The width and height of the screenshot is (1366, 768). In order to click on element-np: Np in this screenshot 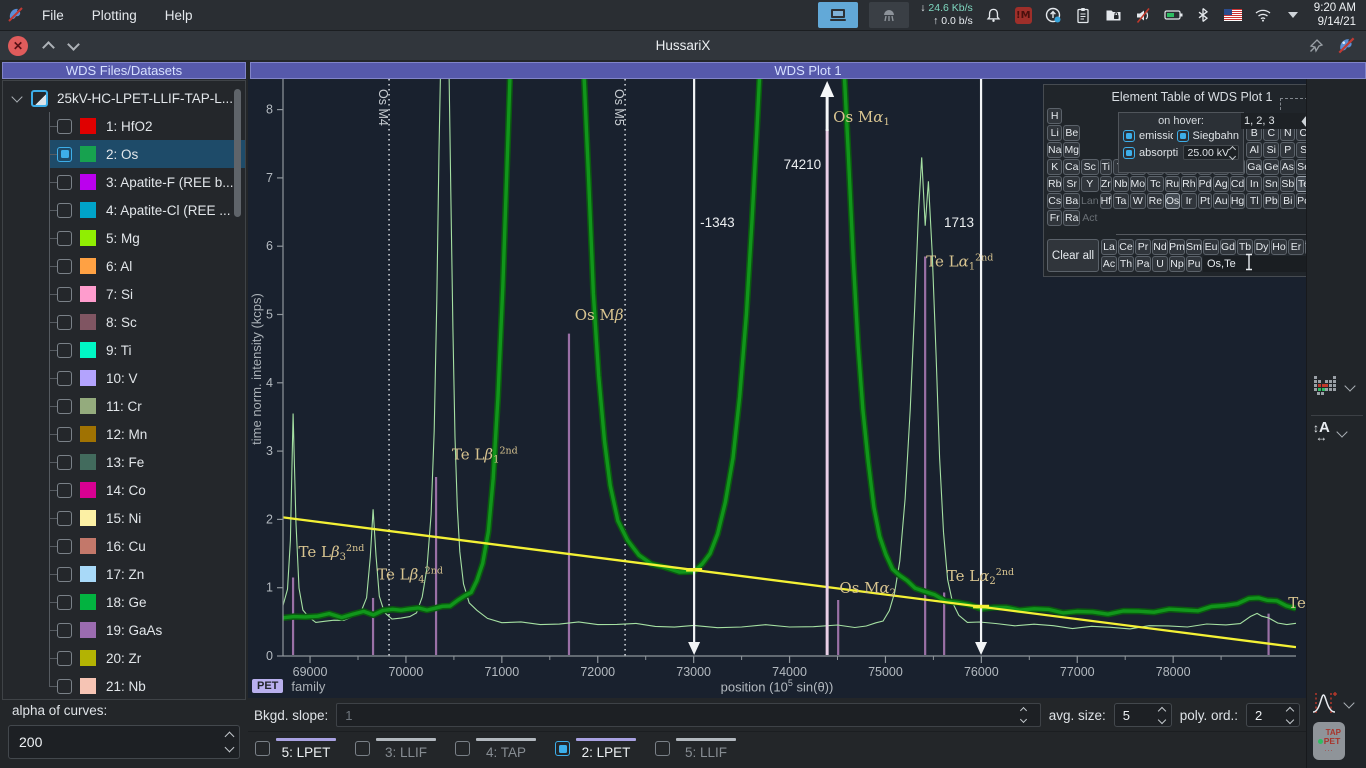, I will do `click(1177, 264)`.